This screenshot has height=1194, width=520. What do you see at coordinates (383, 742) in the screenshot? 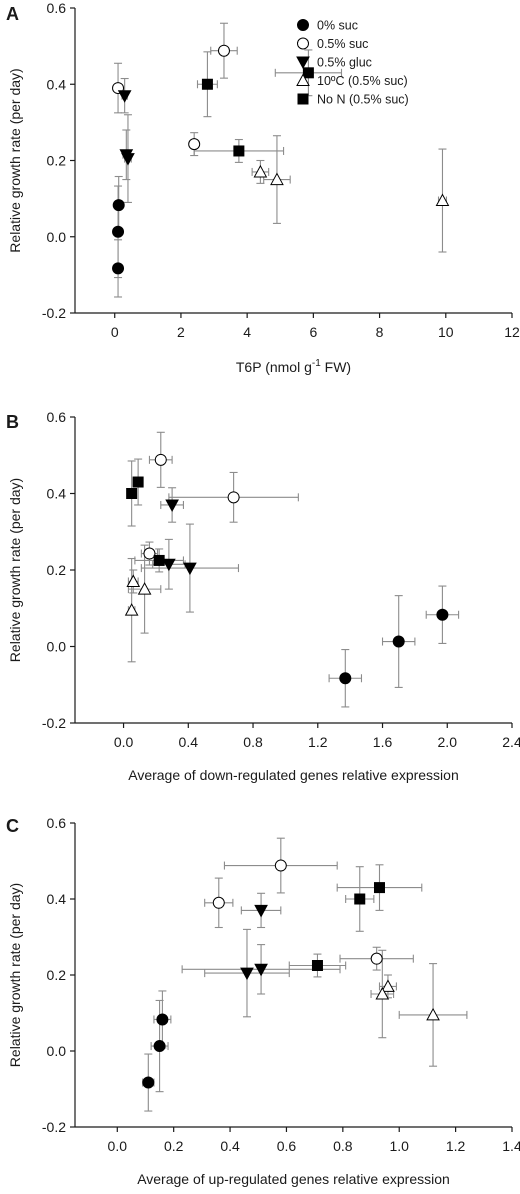
I see `x-tick-label: 1.6` at bounding box center [383, 742].